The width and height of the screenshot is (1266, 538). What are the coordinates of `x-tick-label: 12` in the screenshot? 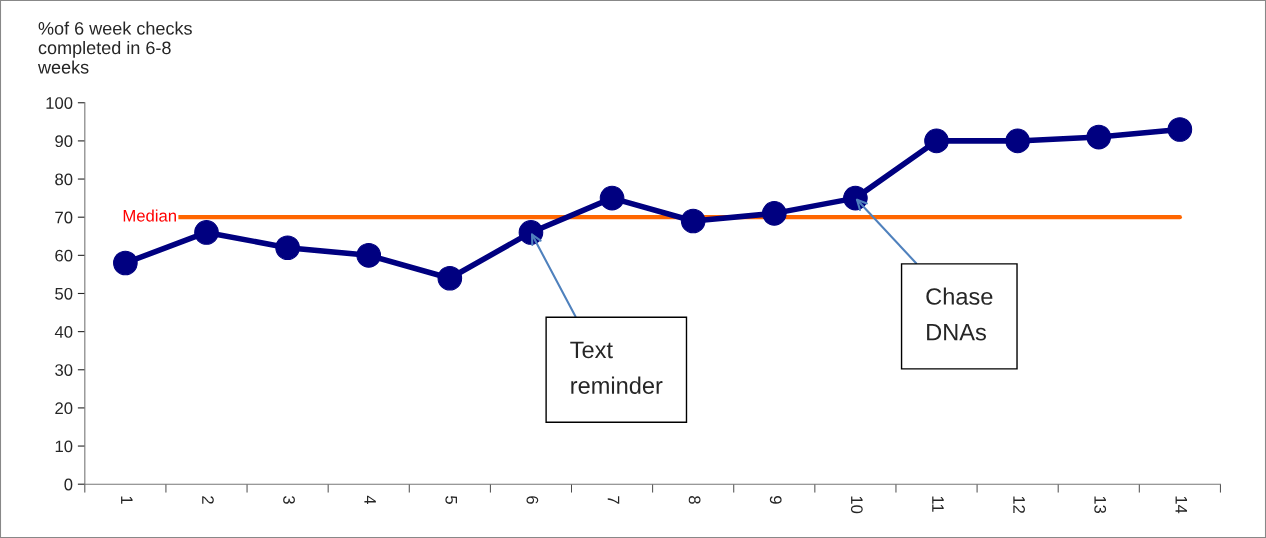 It's located at (1019, 505).